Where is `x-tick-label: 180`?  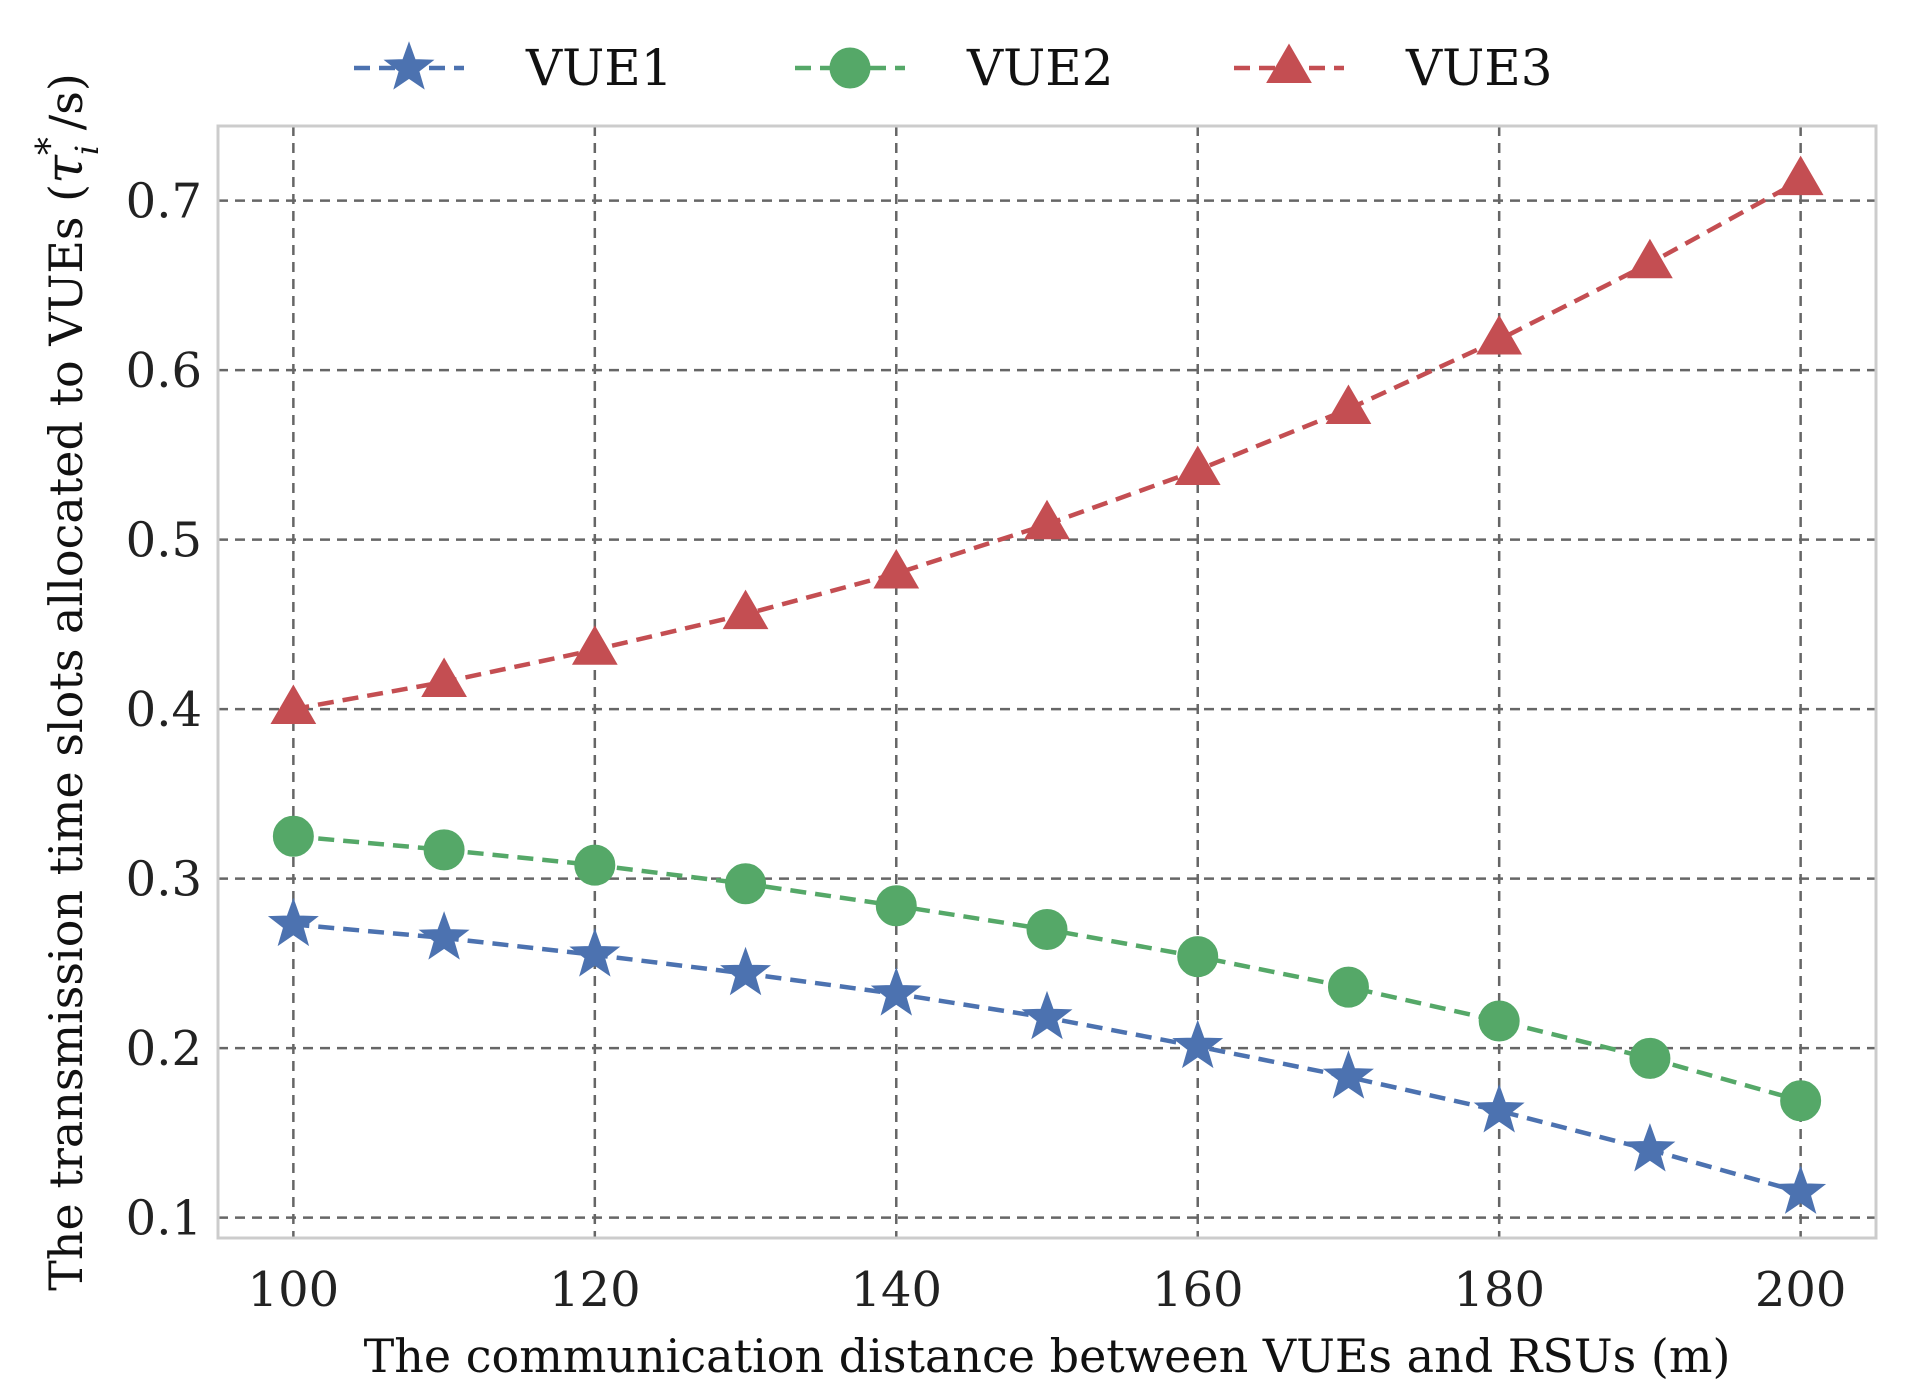 x-tick-label: 180 is located at coordinates (1499, 1290).